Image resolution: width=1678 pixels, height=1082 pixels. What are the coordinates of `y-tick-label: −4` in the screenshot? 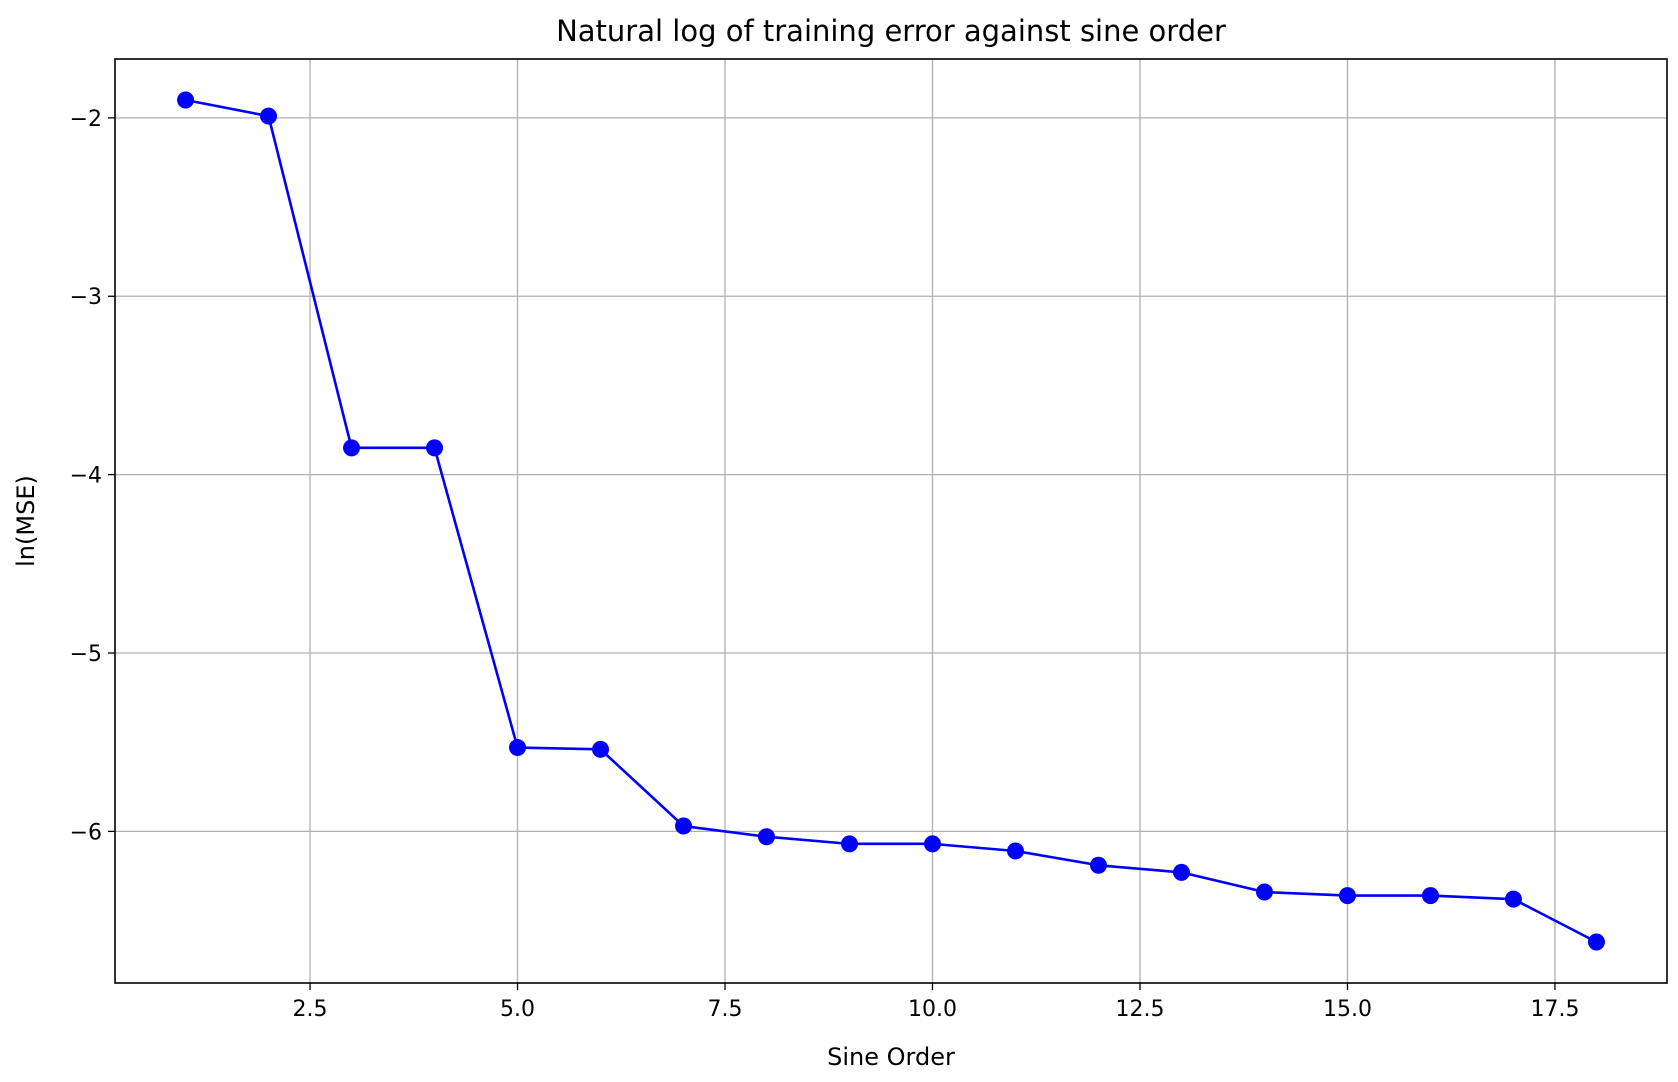 It's located at (86, 476).